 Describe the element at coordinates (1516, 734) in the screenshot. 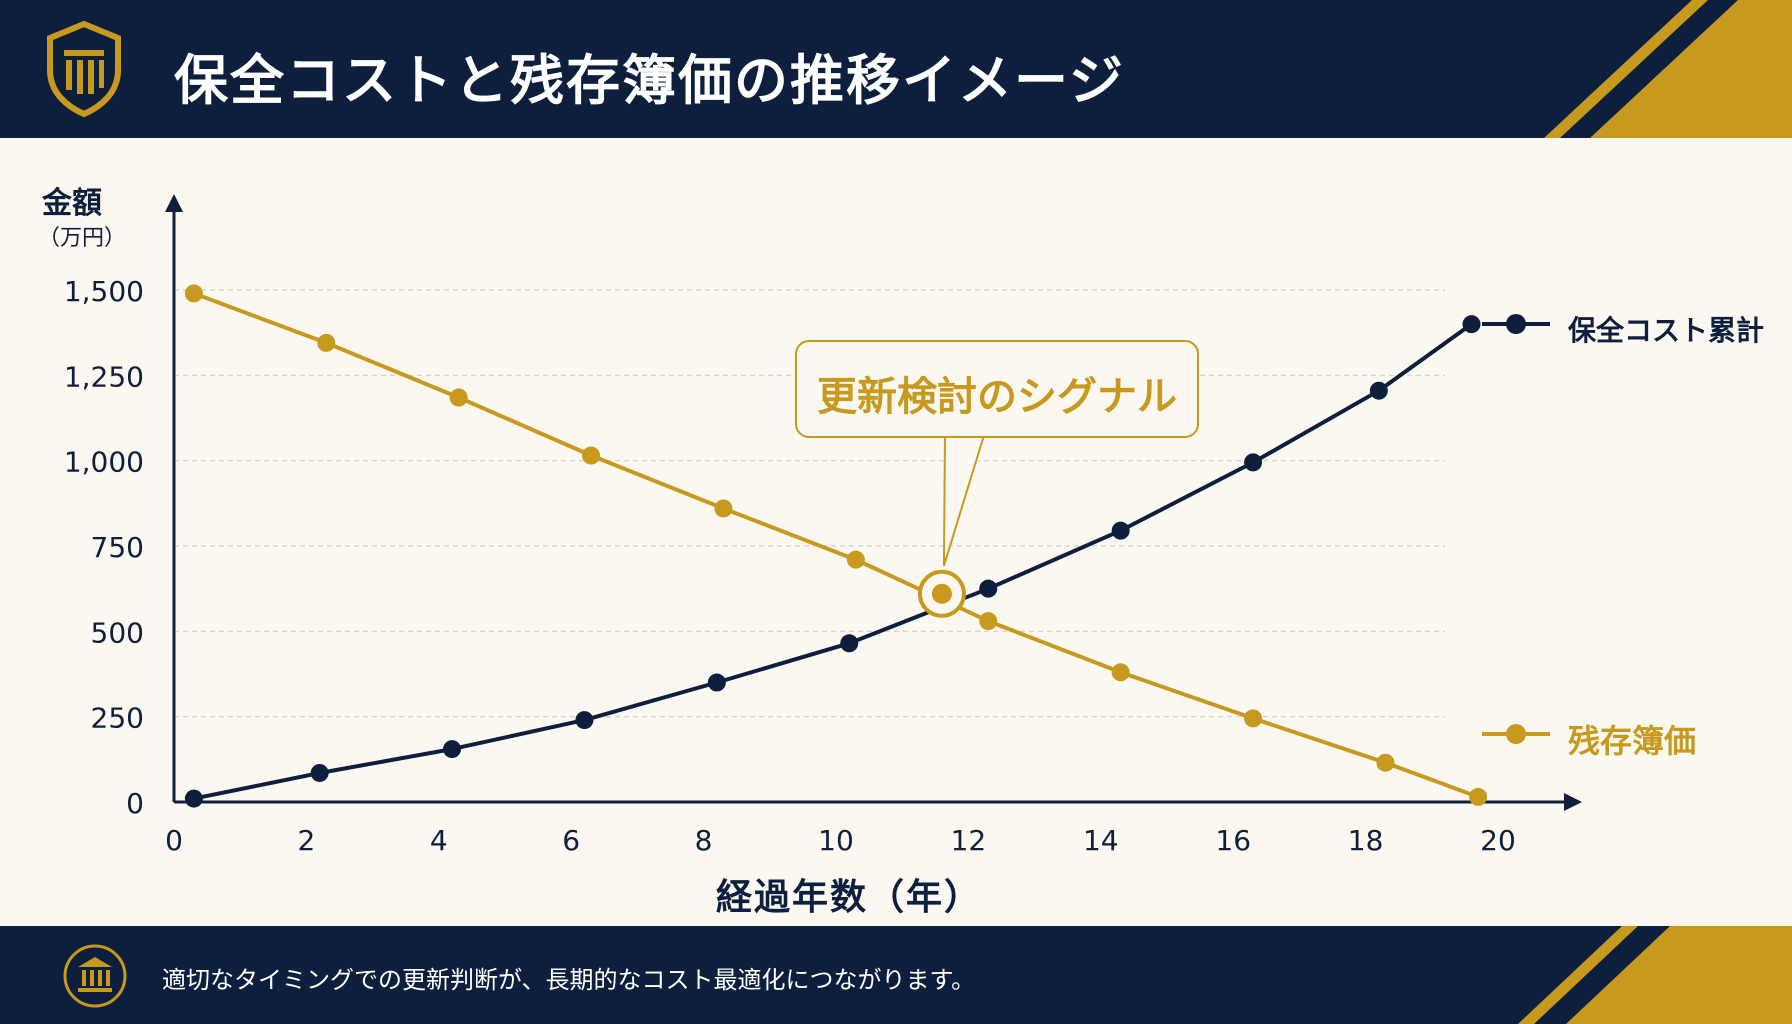

I see `legend-marker-book-value` at that location.